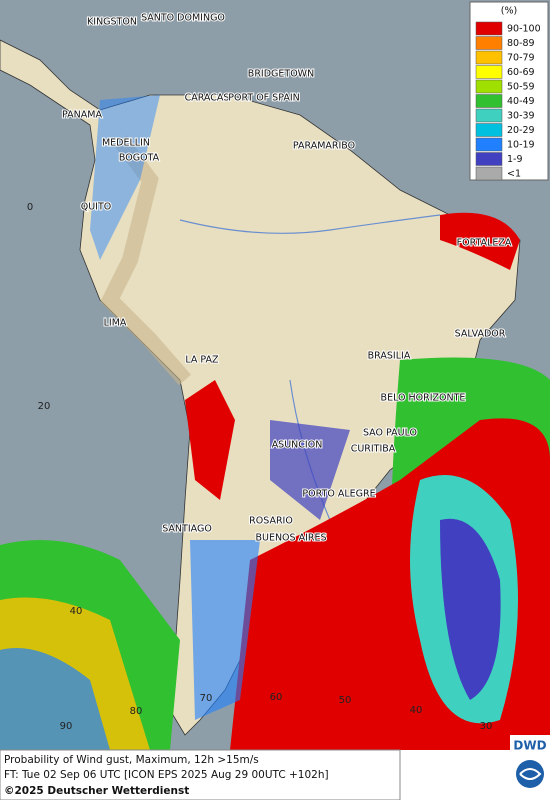  I want to click on legend-label: 60-69, so click(521, 72).